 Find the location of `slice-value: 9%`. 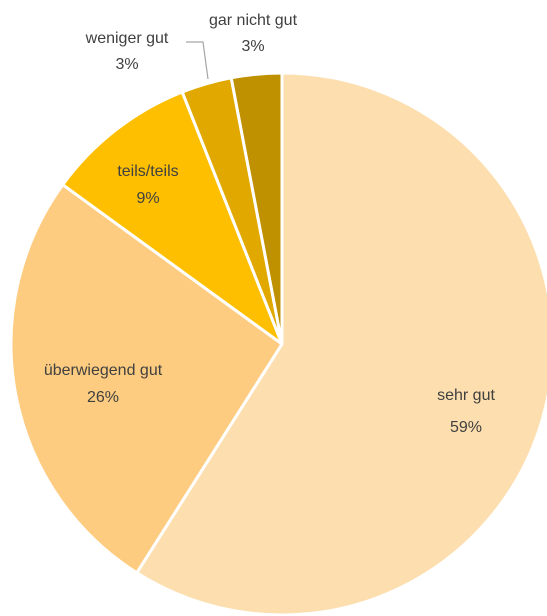

slice-value: 9% is located at coordinates (147, 198).